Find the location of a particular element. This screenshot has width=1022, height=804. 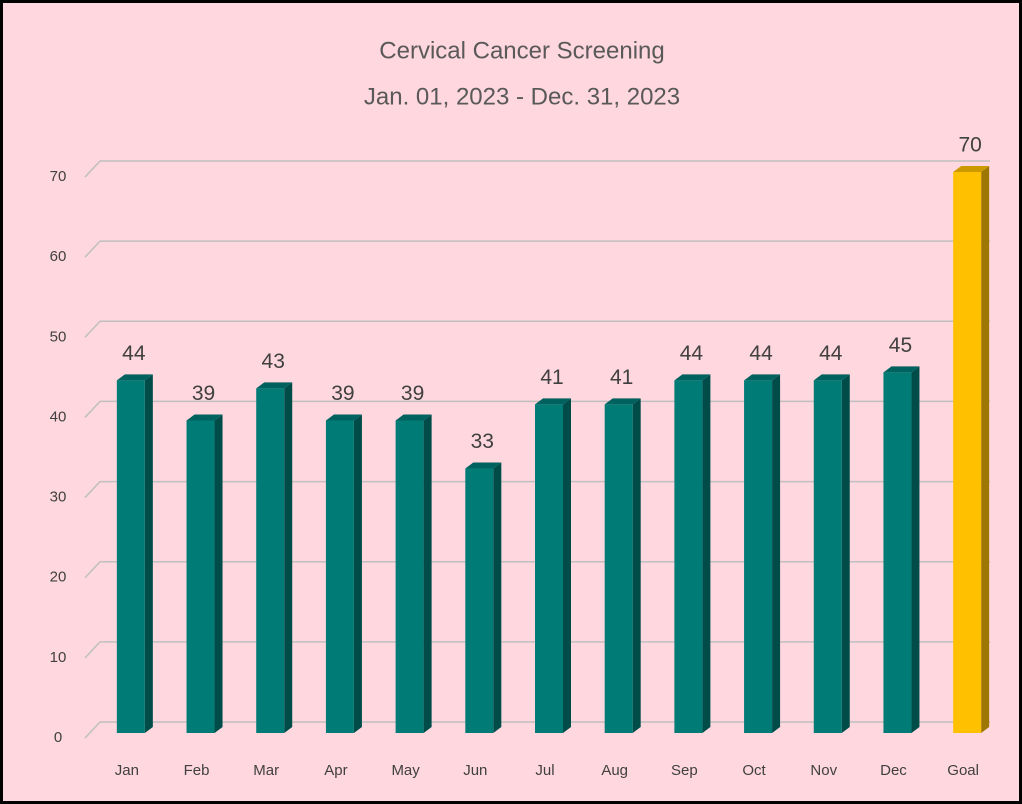

x-tick-label: Feb is located at coordinates (197, 770).